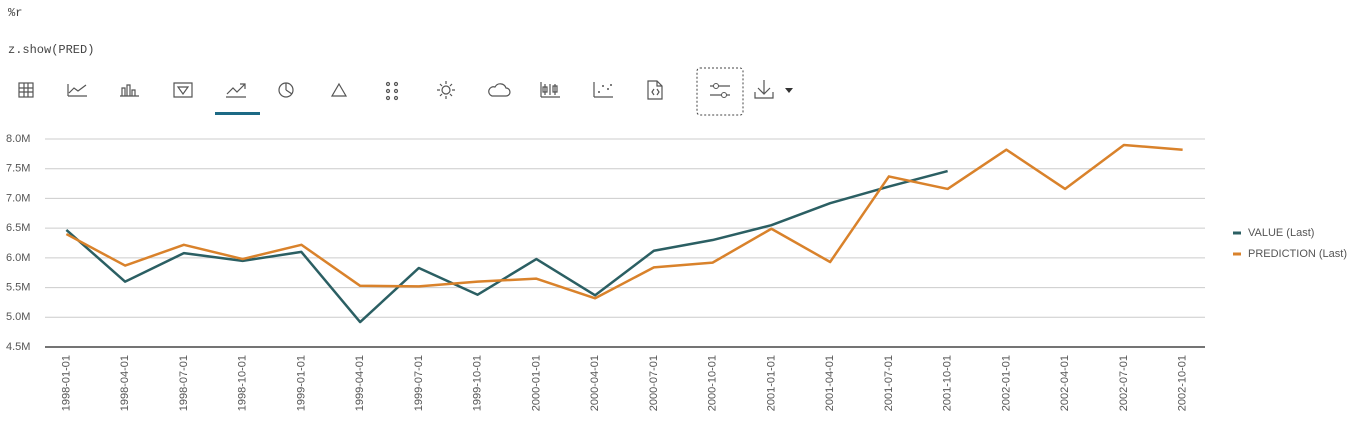  Describe the element at coordinates (77, 90) in the screenshot. I see `area-icon` at that location.